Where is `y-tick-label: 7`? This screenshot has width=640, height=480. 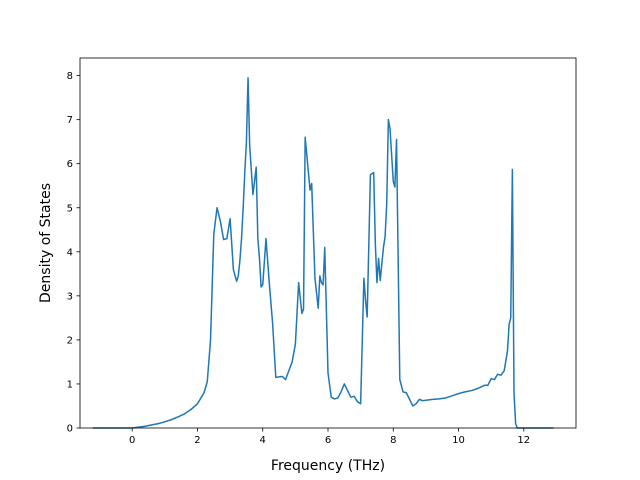
y-tick-label: 7 is located at coordinates (70, 120).